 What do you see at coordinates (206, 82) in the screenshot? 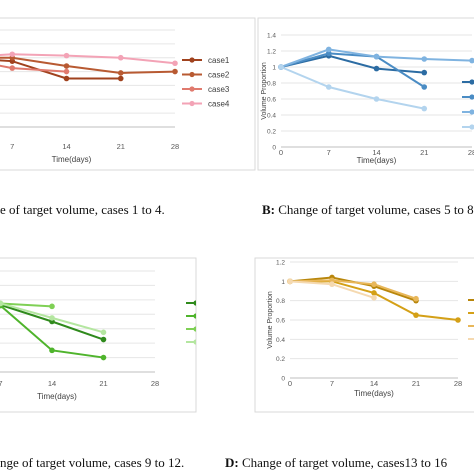
I see `legend: case1 case2 case3 case4` at bounding box center [206, 82].